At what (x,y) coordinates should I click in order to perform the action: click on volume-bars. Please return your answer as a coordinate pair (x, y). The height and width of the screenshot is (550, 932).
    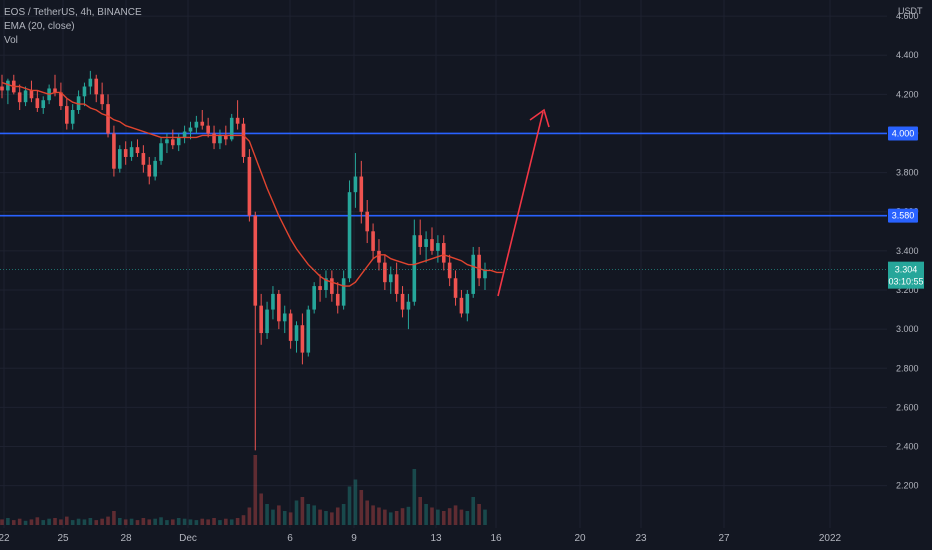
    Looking at the image, I should click on (243, 490).